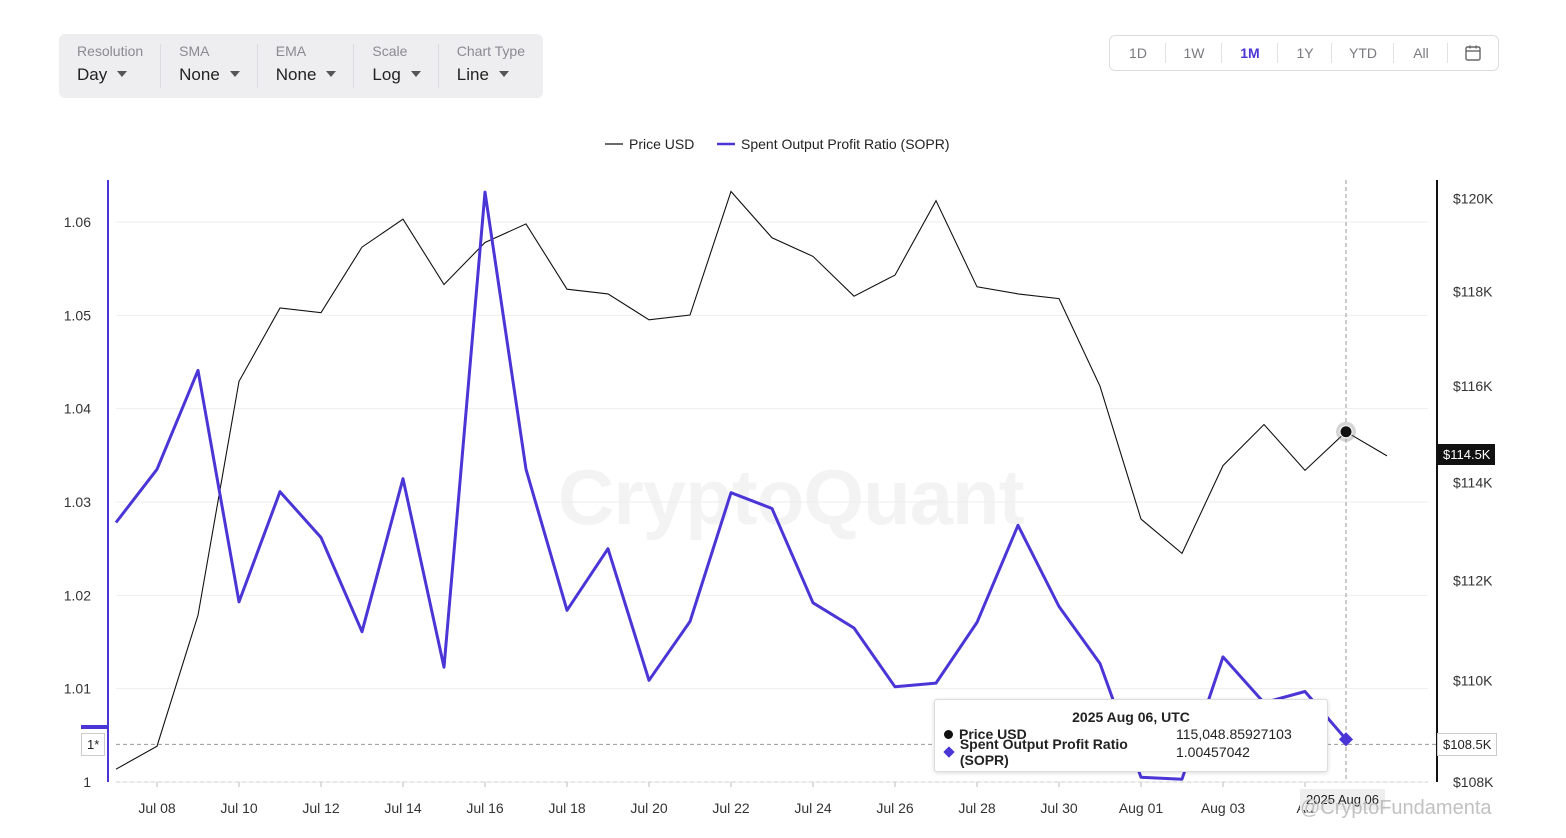 The width and height of the screenshot is (1566, 838). I want to click on range-ytd-button: YTD, so click(1363, 53).